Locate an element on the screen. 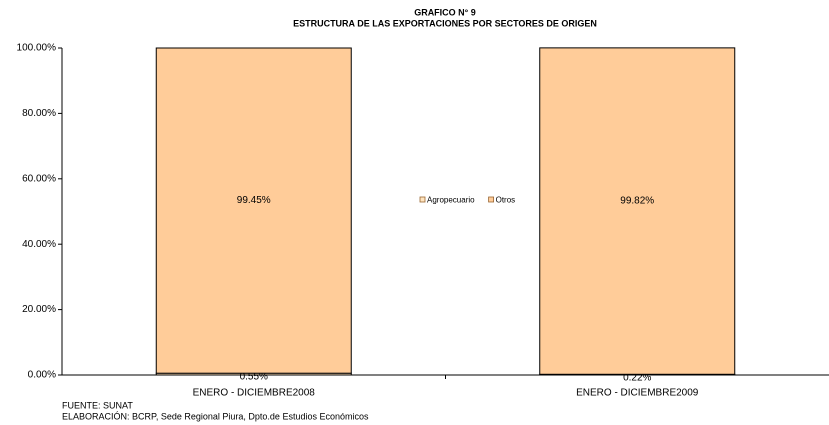 The width and height of the screenshot is (829, 425). value-label: 0.55% is located at coordinates (254, 377).